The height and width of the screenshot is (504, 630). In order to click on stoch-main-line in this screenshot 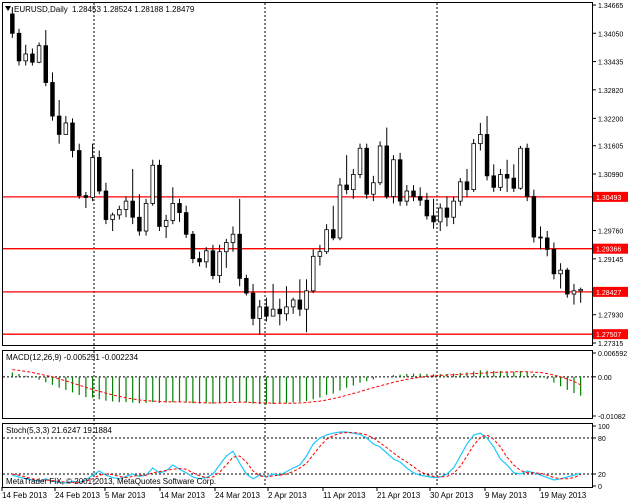, I will do `click(296, 457)`.